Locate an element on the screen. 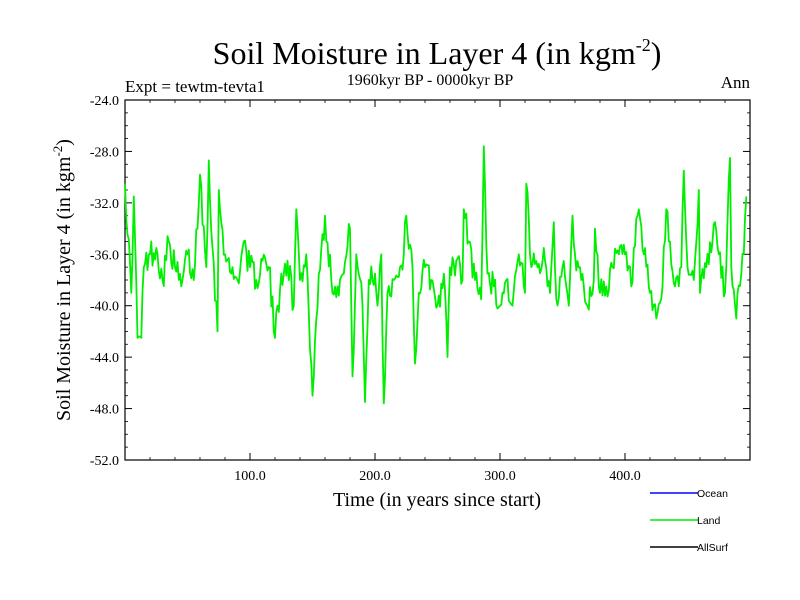  legend: Ocean Land AllSurf is located at coordinates (689, 521).